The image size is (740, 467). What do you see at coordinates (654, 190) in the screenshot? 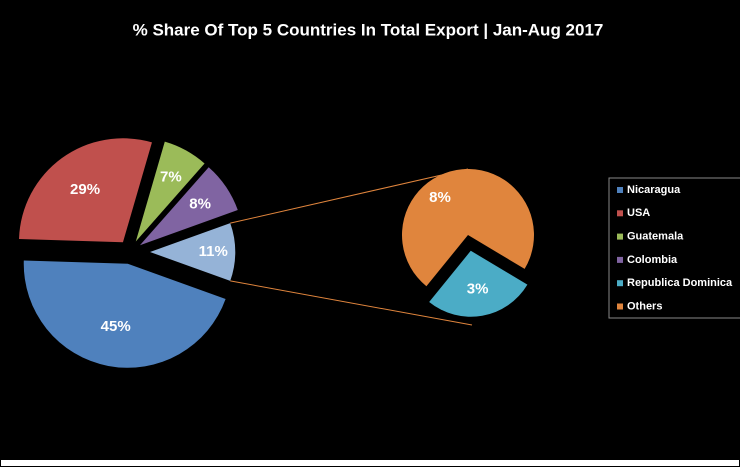
I see `legend-label: Nicaragua` at bounding box center [654, 190].